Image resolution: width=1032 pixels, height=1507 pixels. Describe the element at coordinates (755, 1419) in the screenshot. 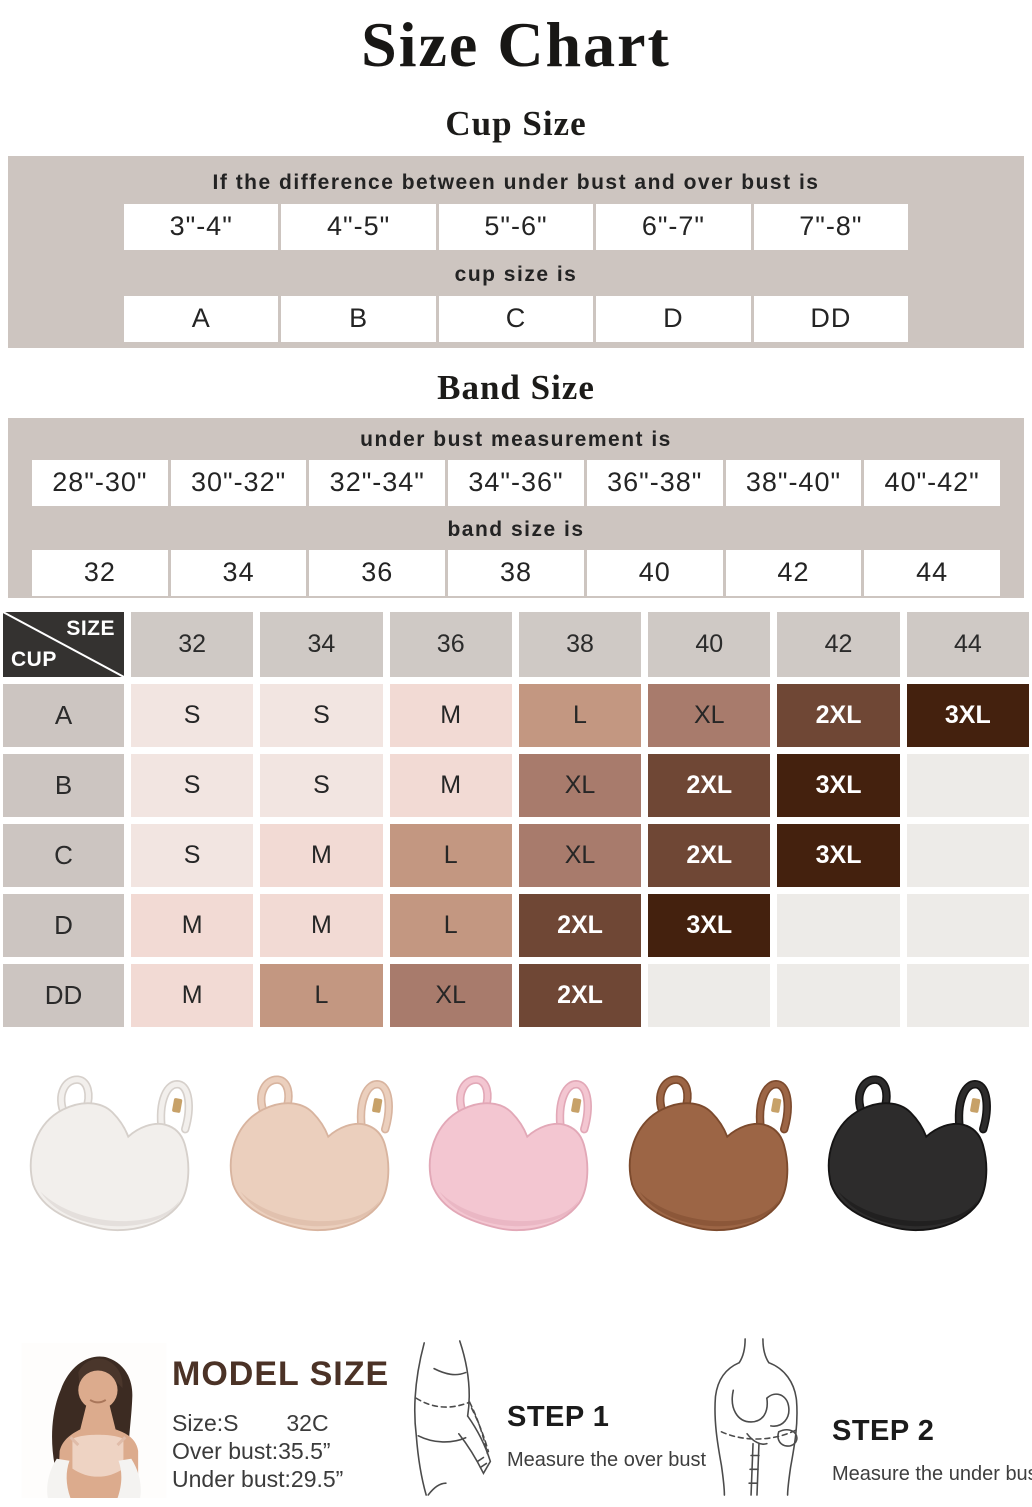

I see `measure-under-bust-illustration` at that location.